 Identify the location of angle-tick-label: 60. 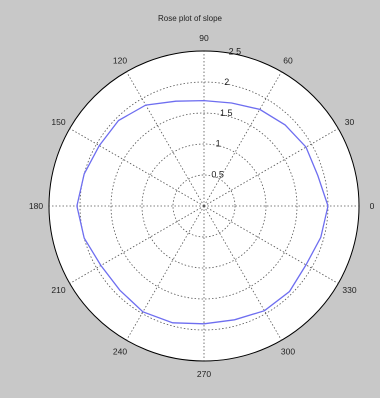
(288, 61).